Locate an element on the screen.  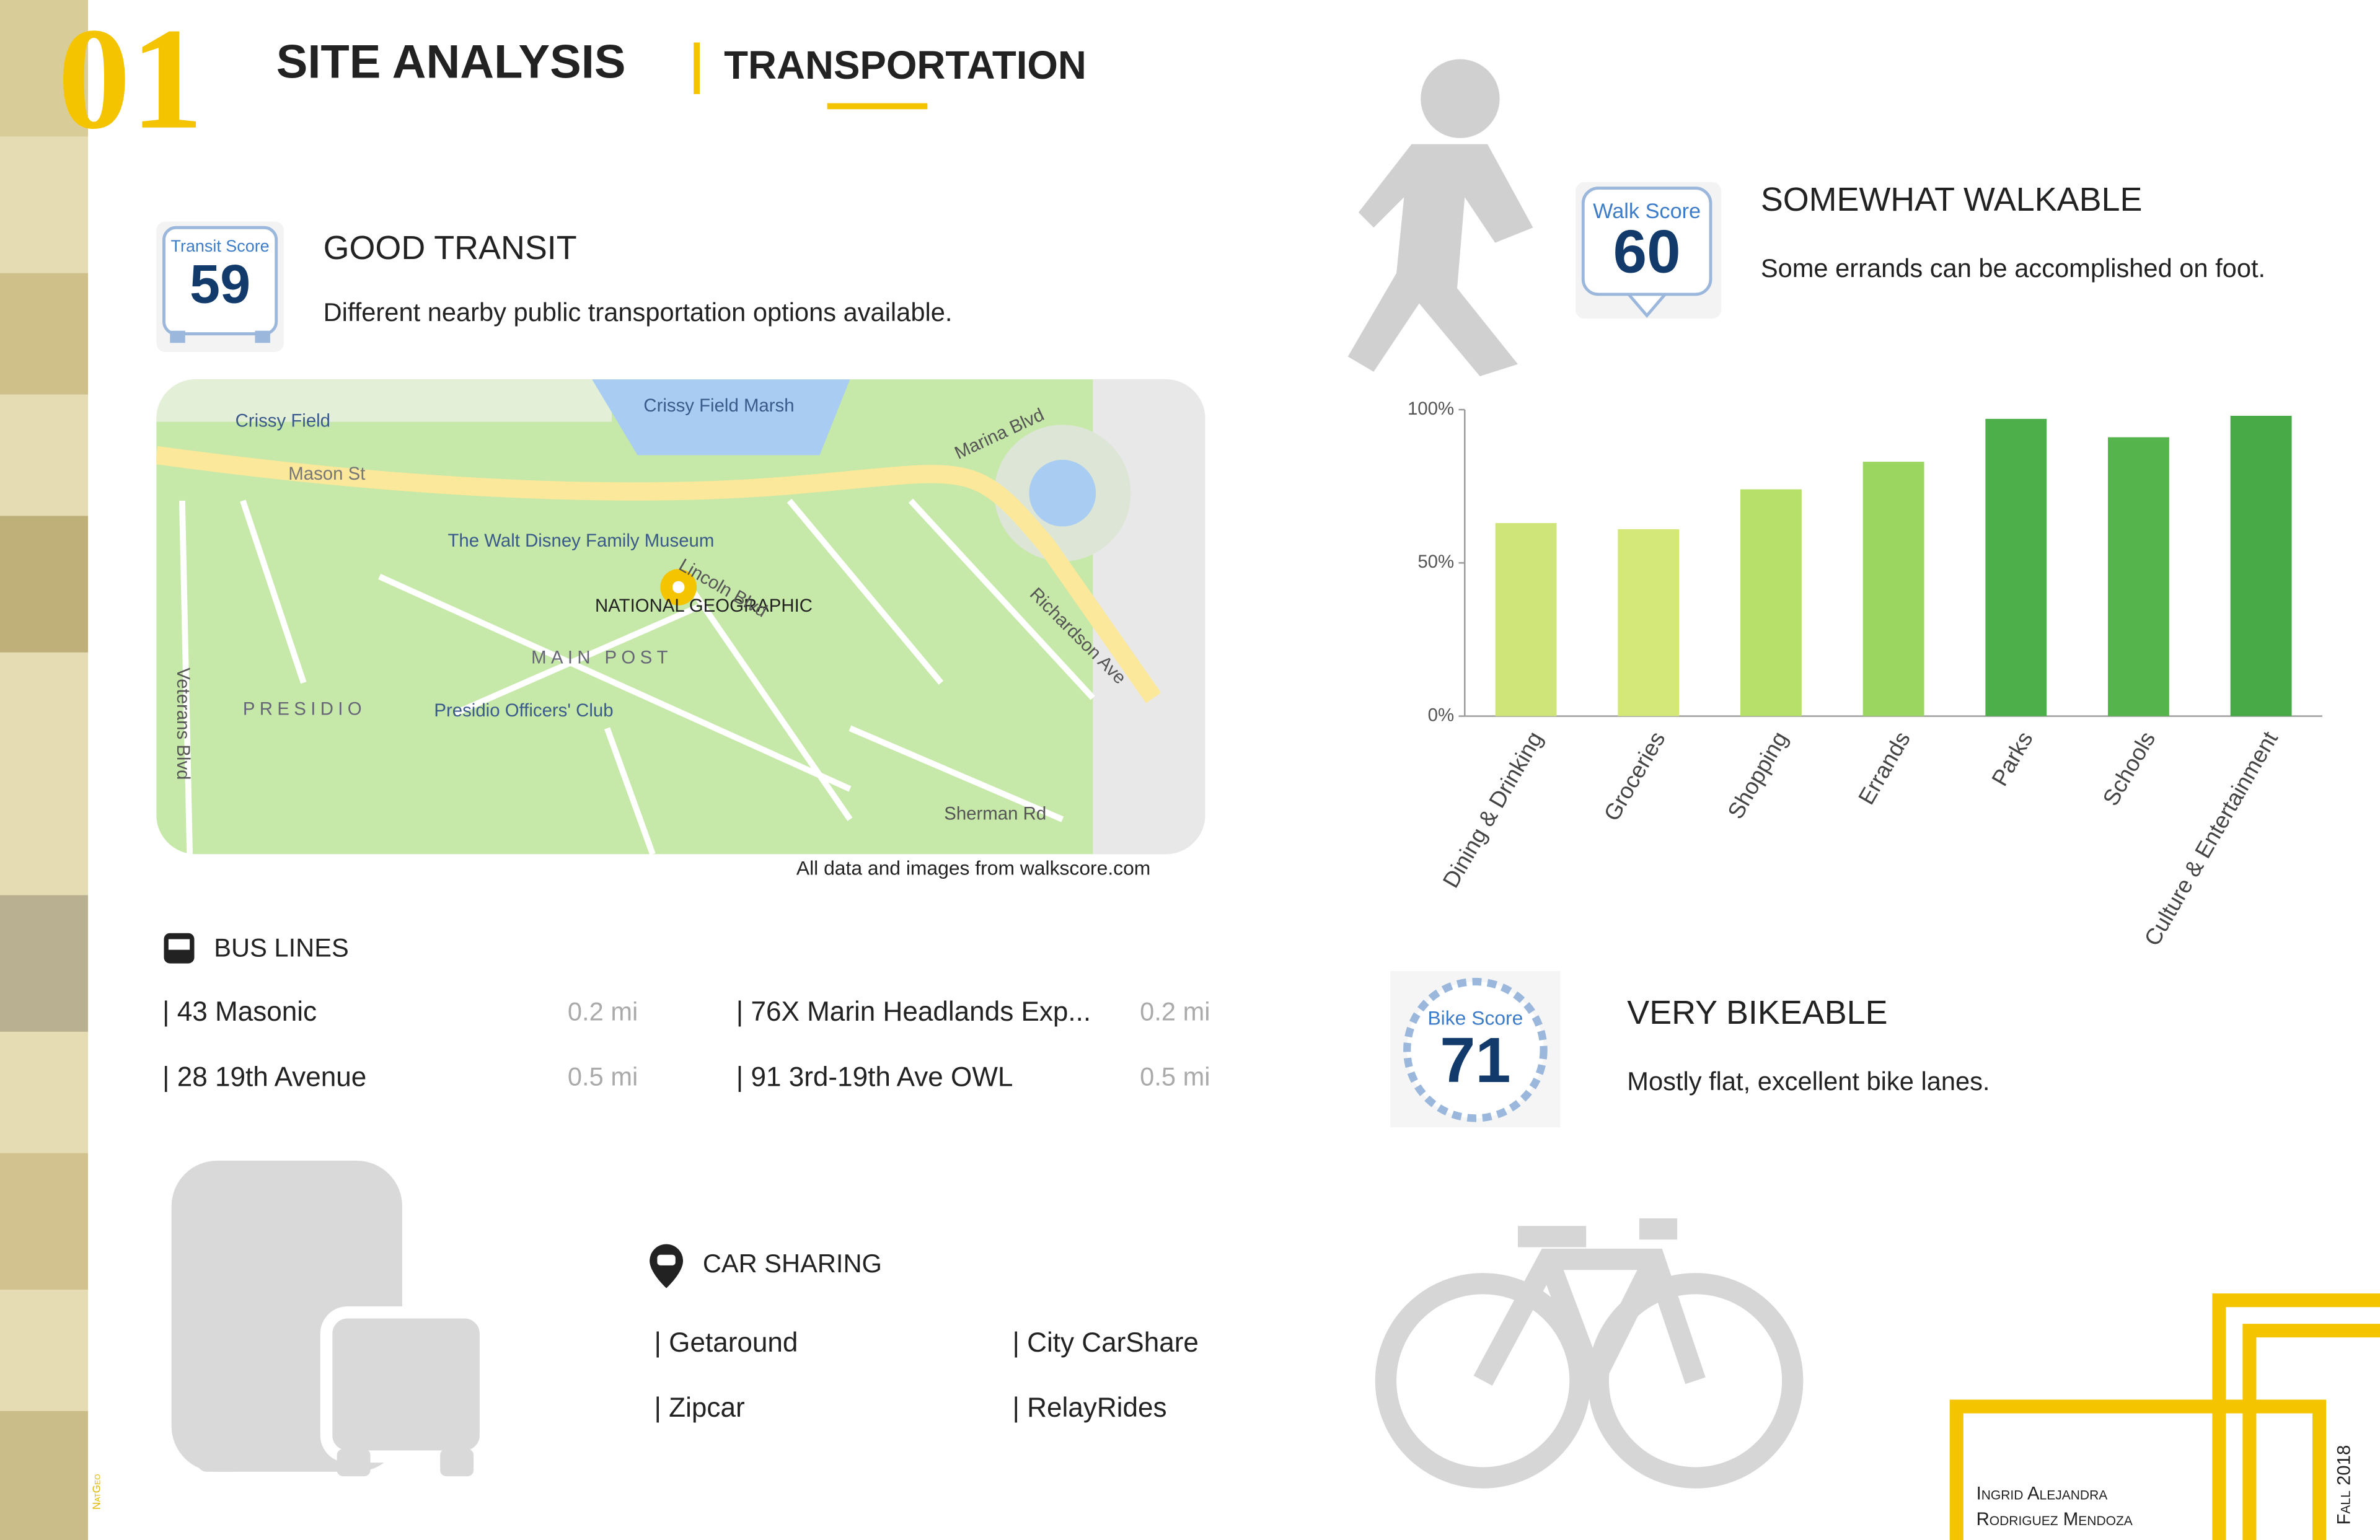
map-label: Crissy Field is located at coordinates (283, 420).